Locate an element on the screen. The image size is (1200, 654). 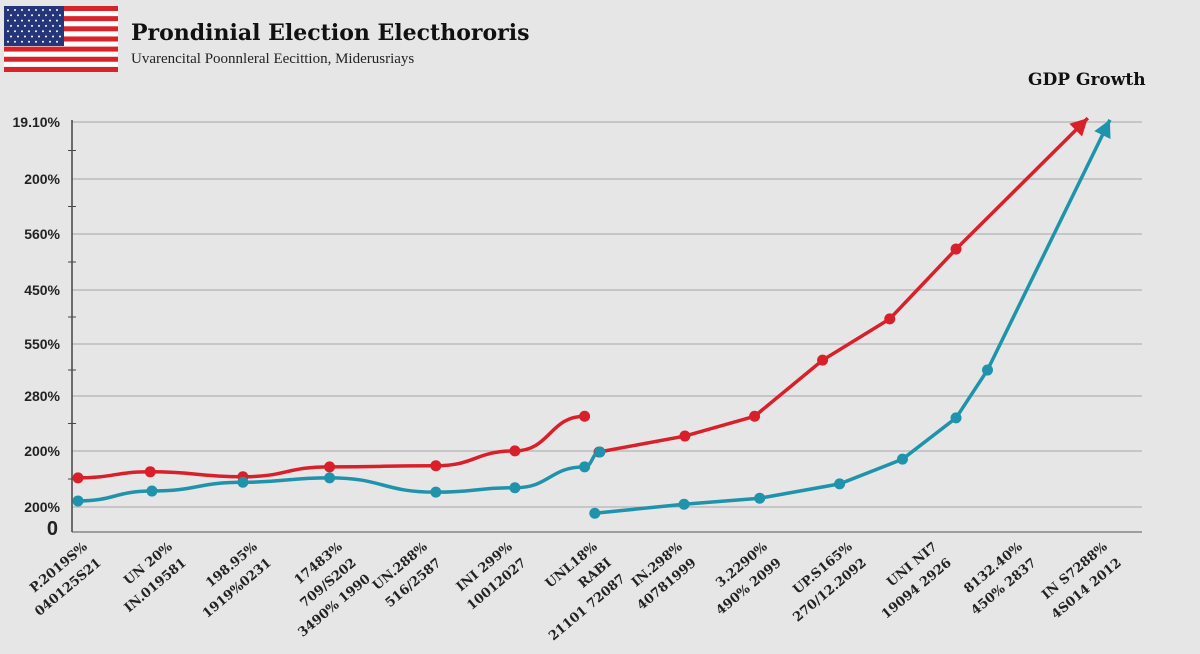
y-tick-label: 550% is located at coordinates (42, 344).